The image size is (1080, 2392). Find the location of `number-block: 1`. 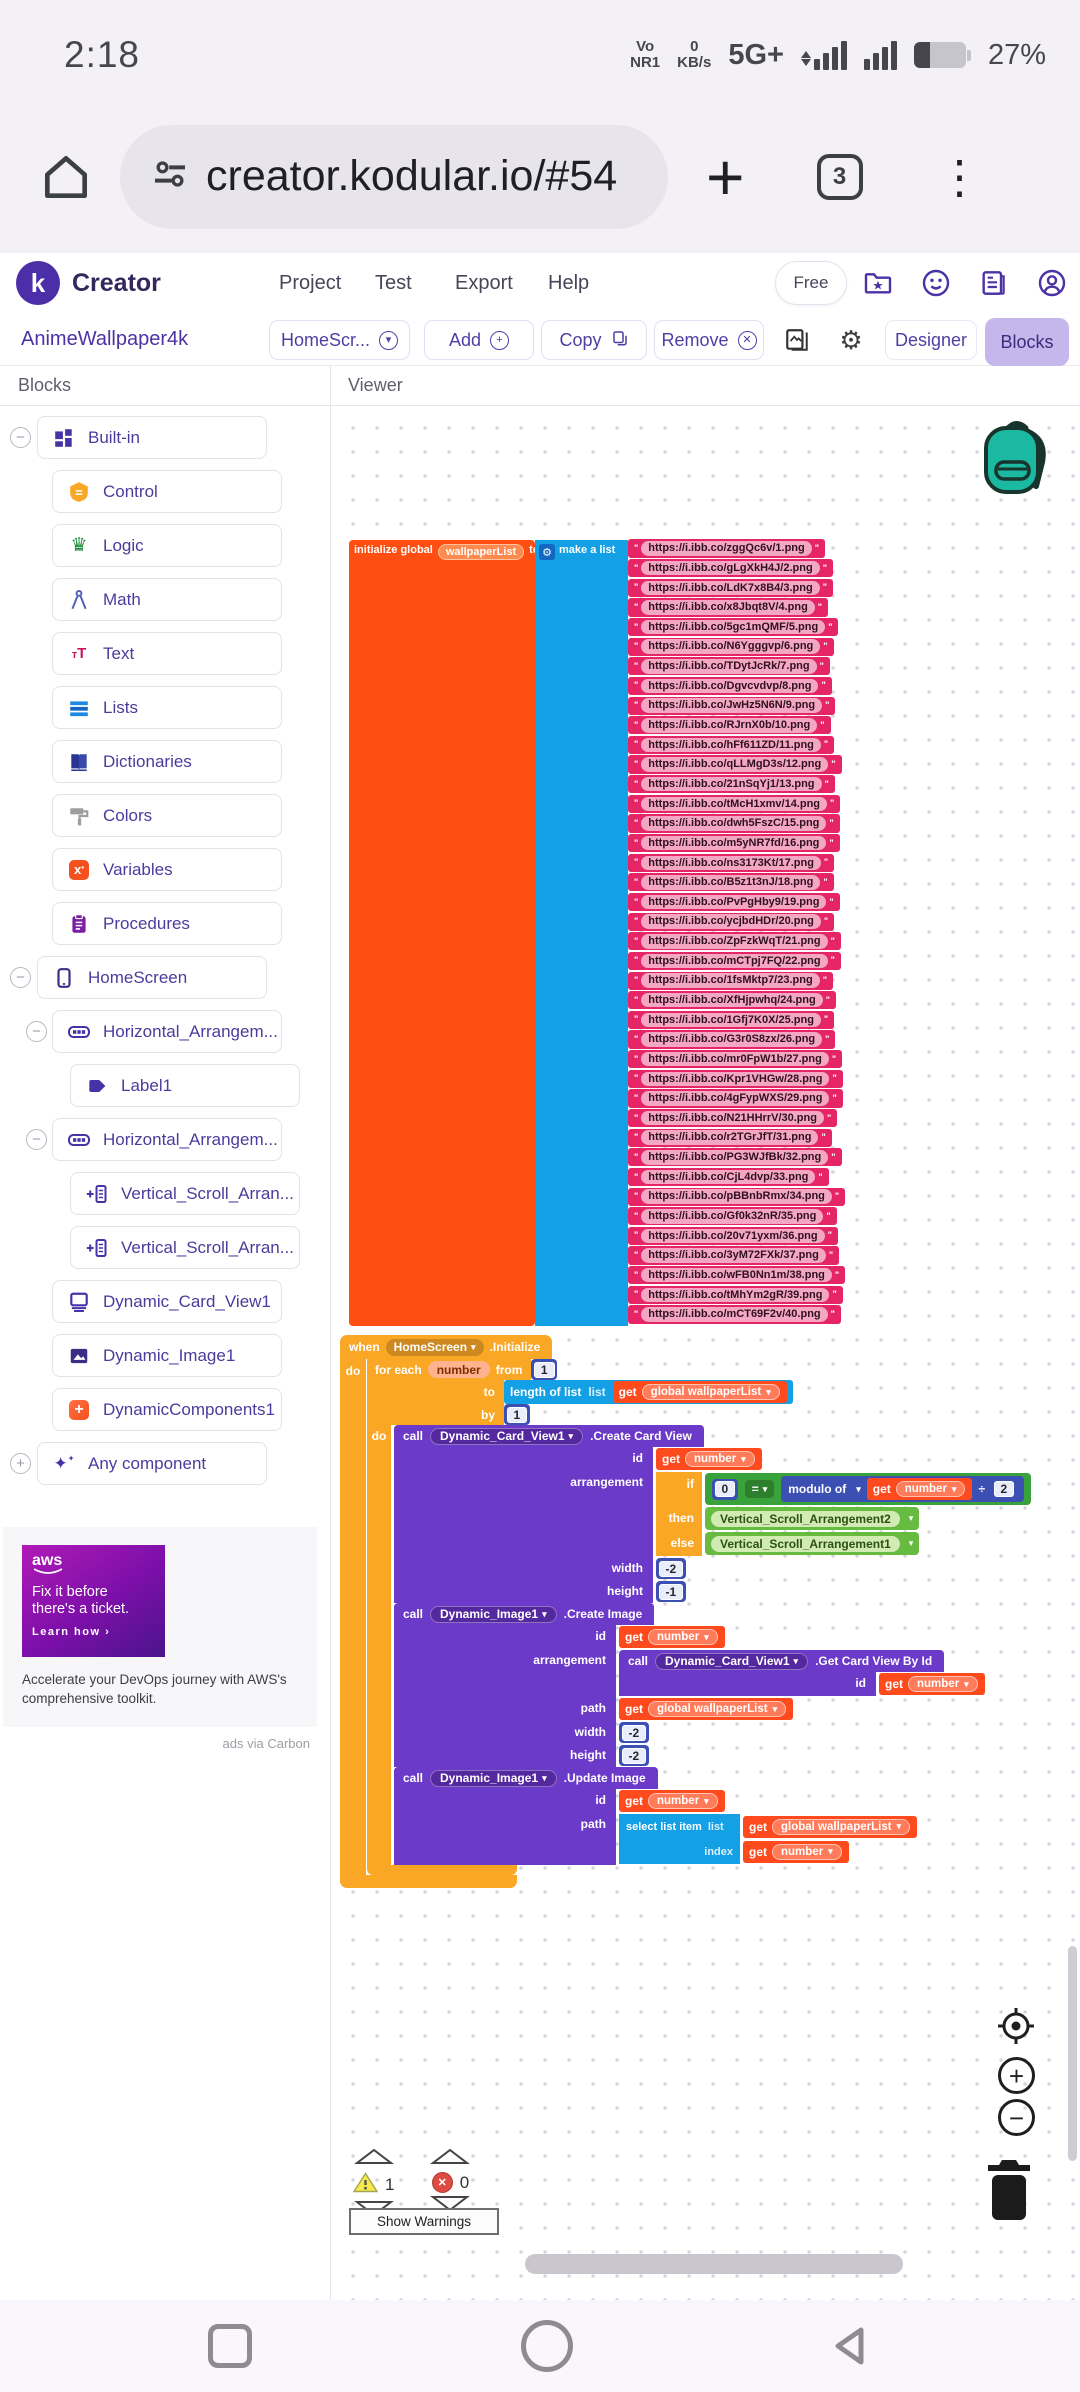

number-block: 1 is located at coordinates (544, 1369).